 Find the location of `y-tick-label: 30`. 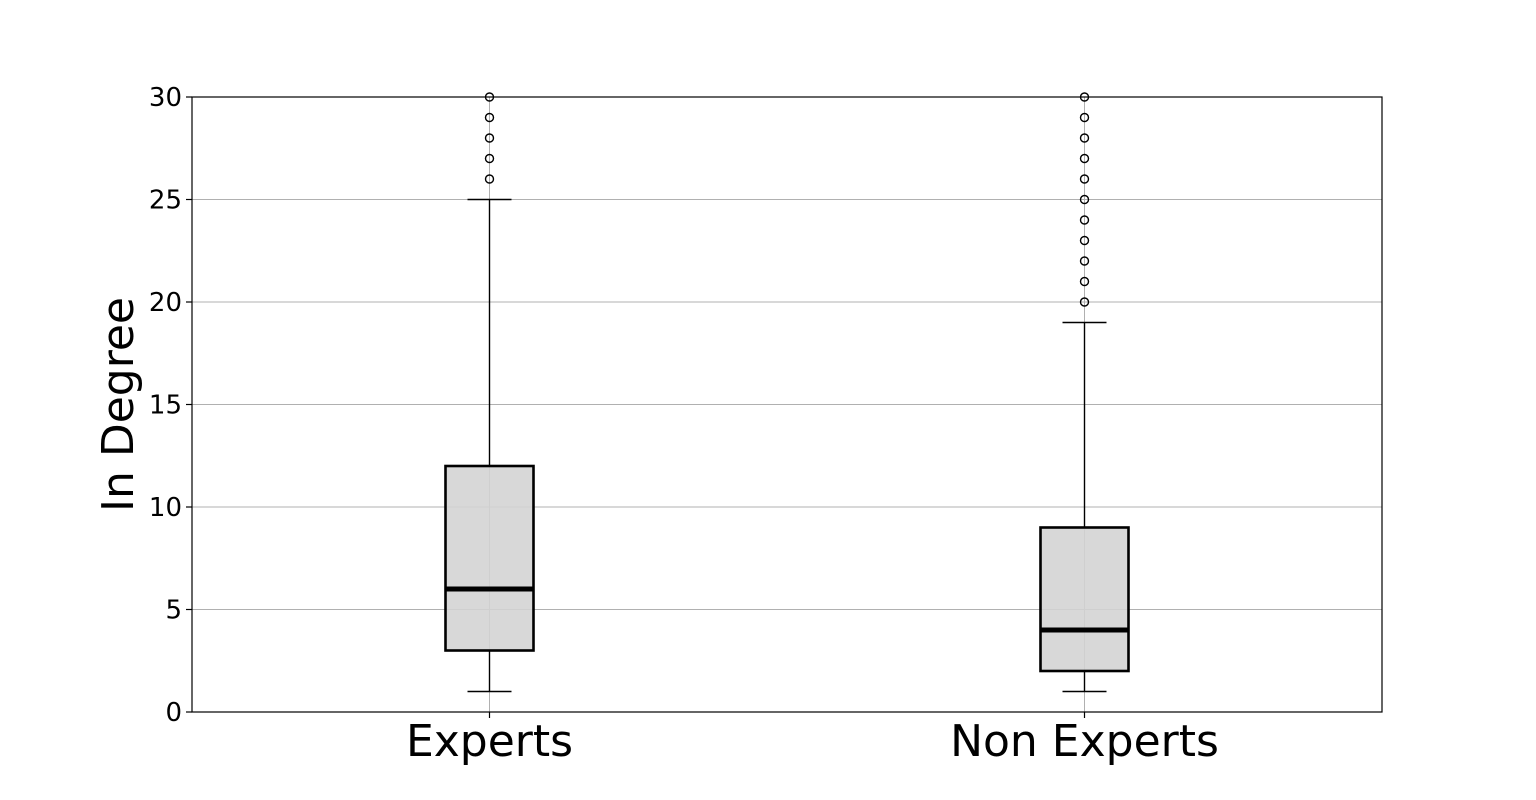

y-tick-label: 30 is located at coordinates (165, 98).